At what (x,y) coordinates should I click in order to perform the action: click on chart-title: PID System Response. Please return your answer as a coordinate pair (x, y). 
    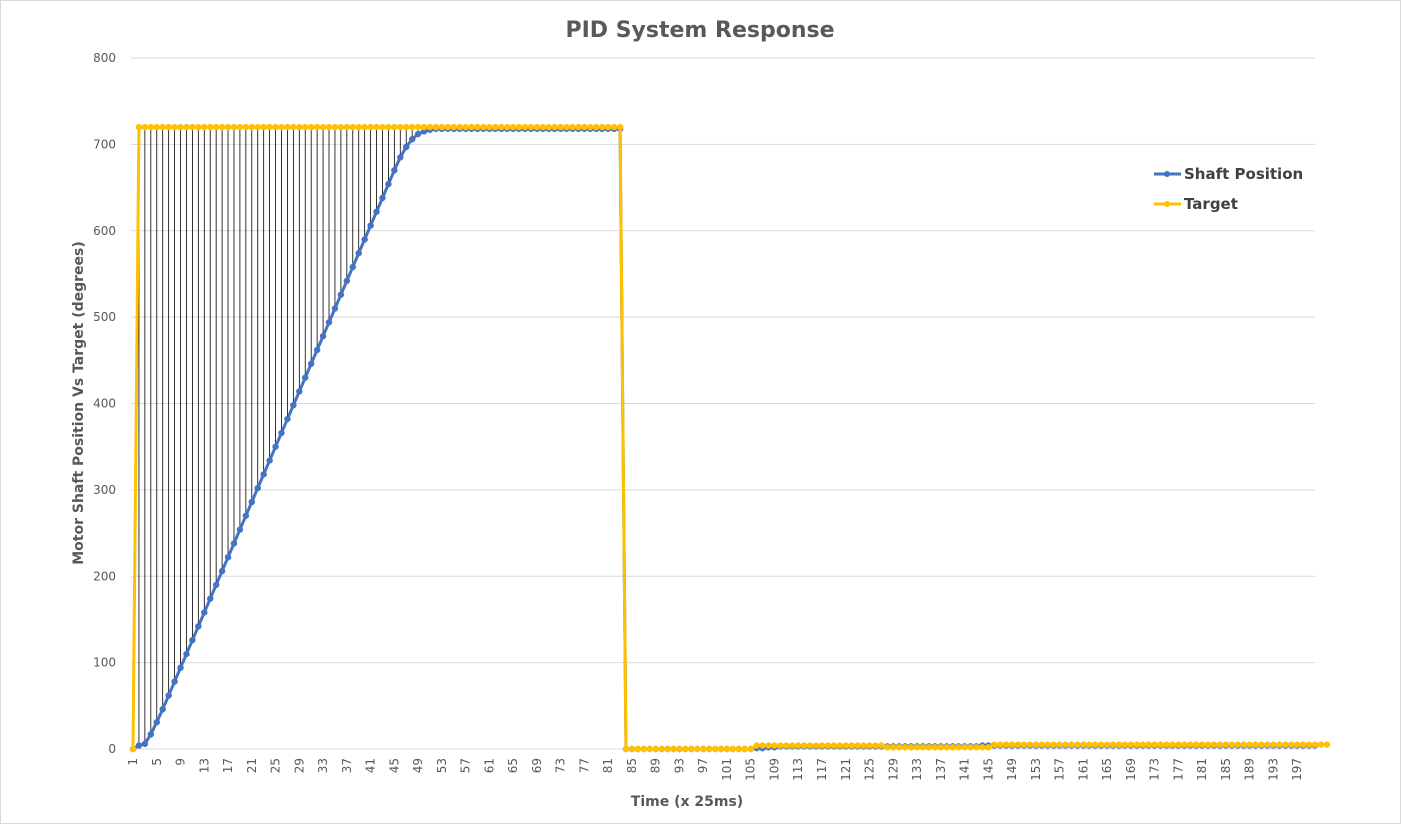
    Looking at the image, I should click on (699, 30).